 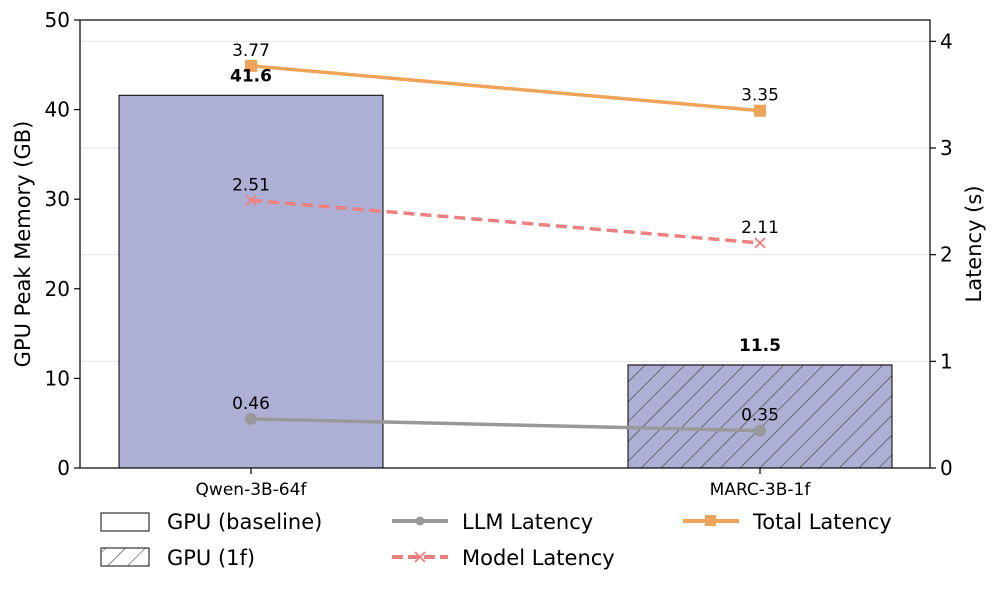 I want to click on x-tick-label: MARC-3B-1f, so click(x=761, y=490).